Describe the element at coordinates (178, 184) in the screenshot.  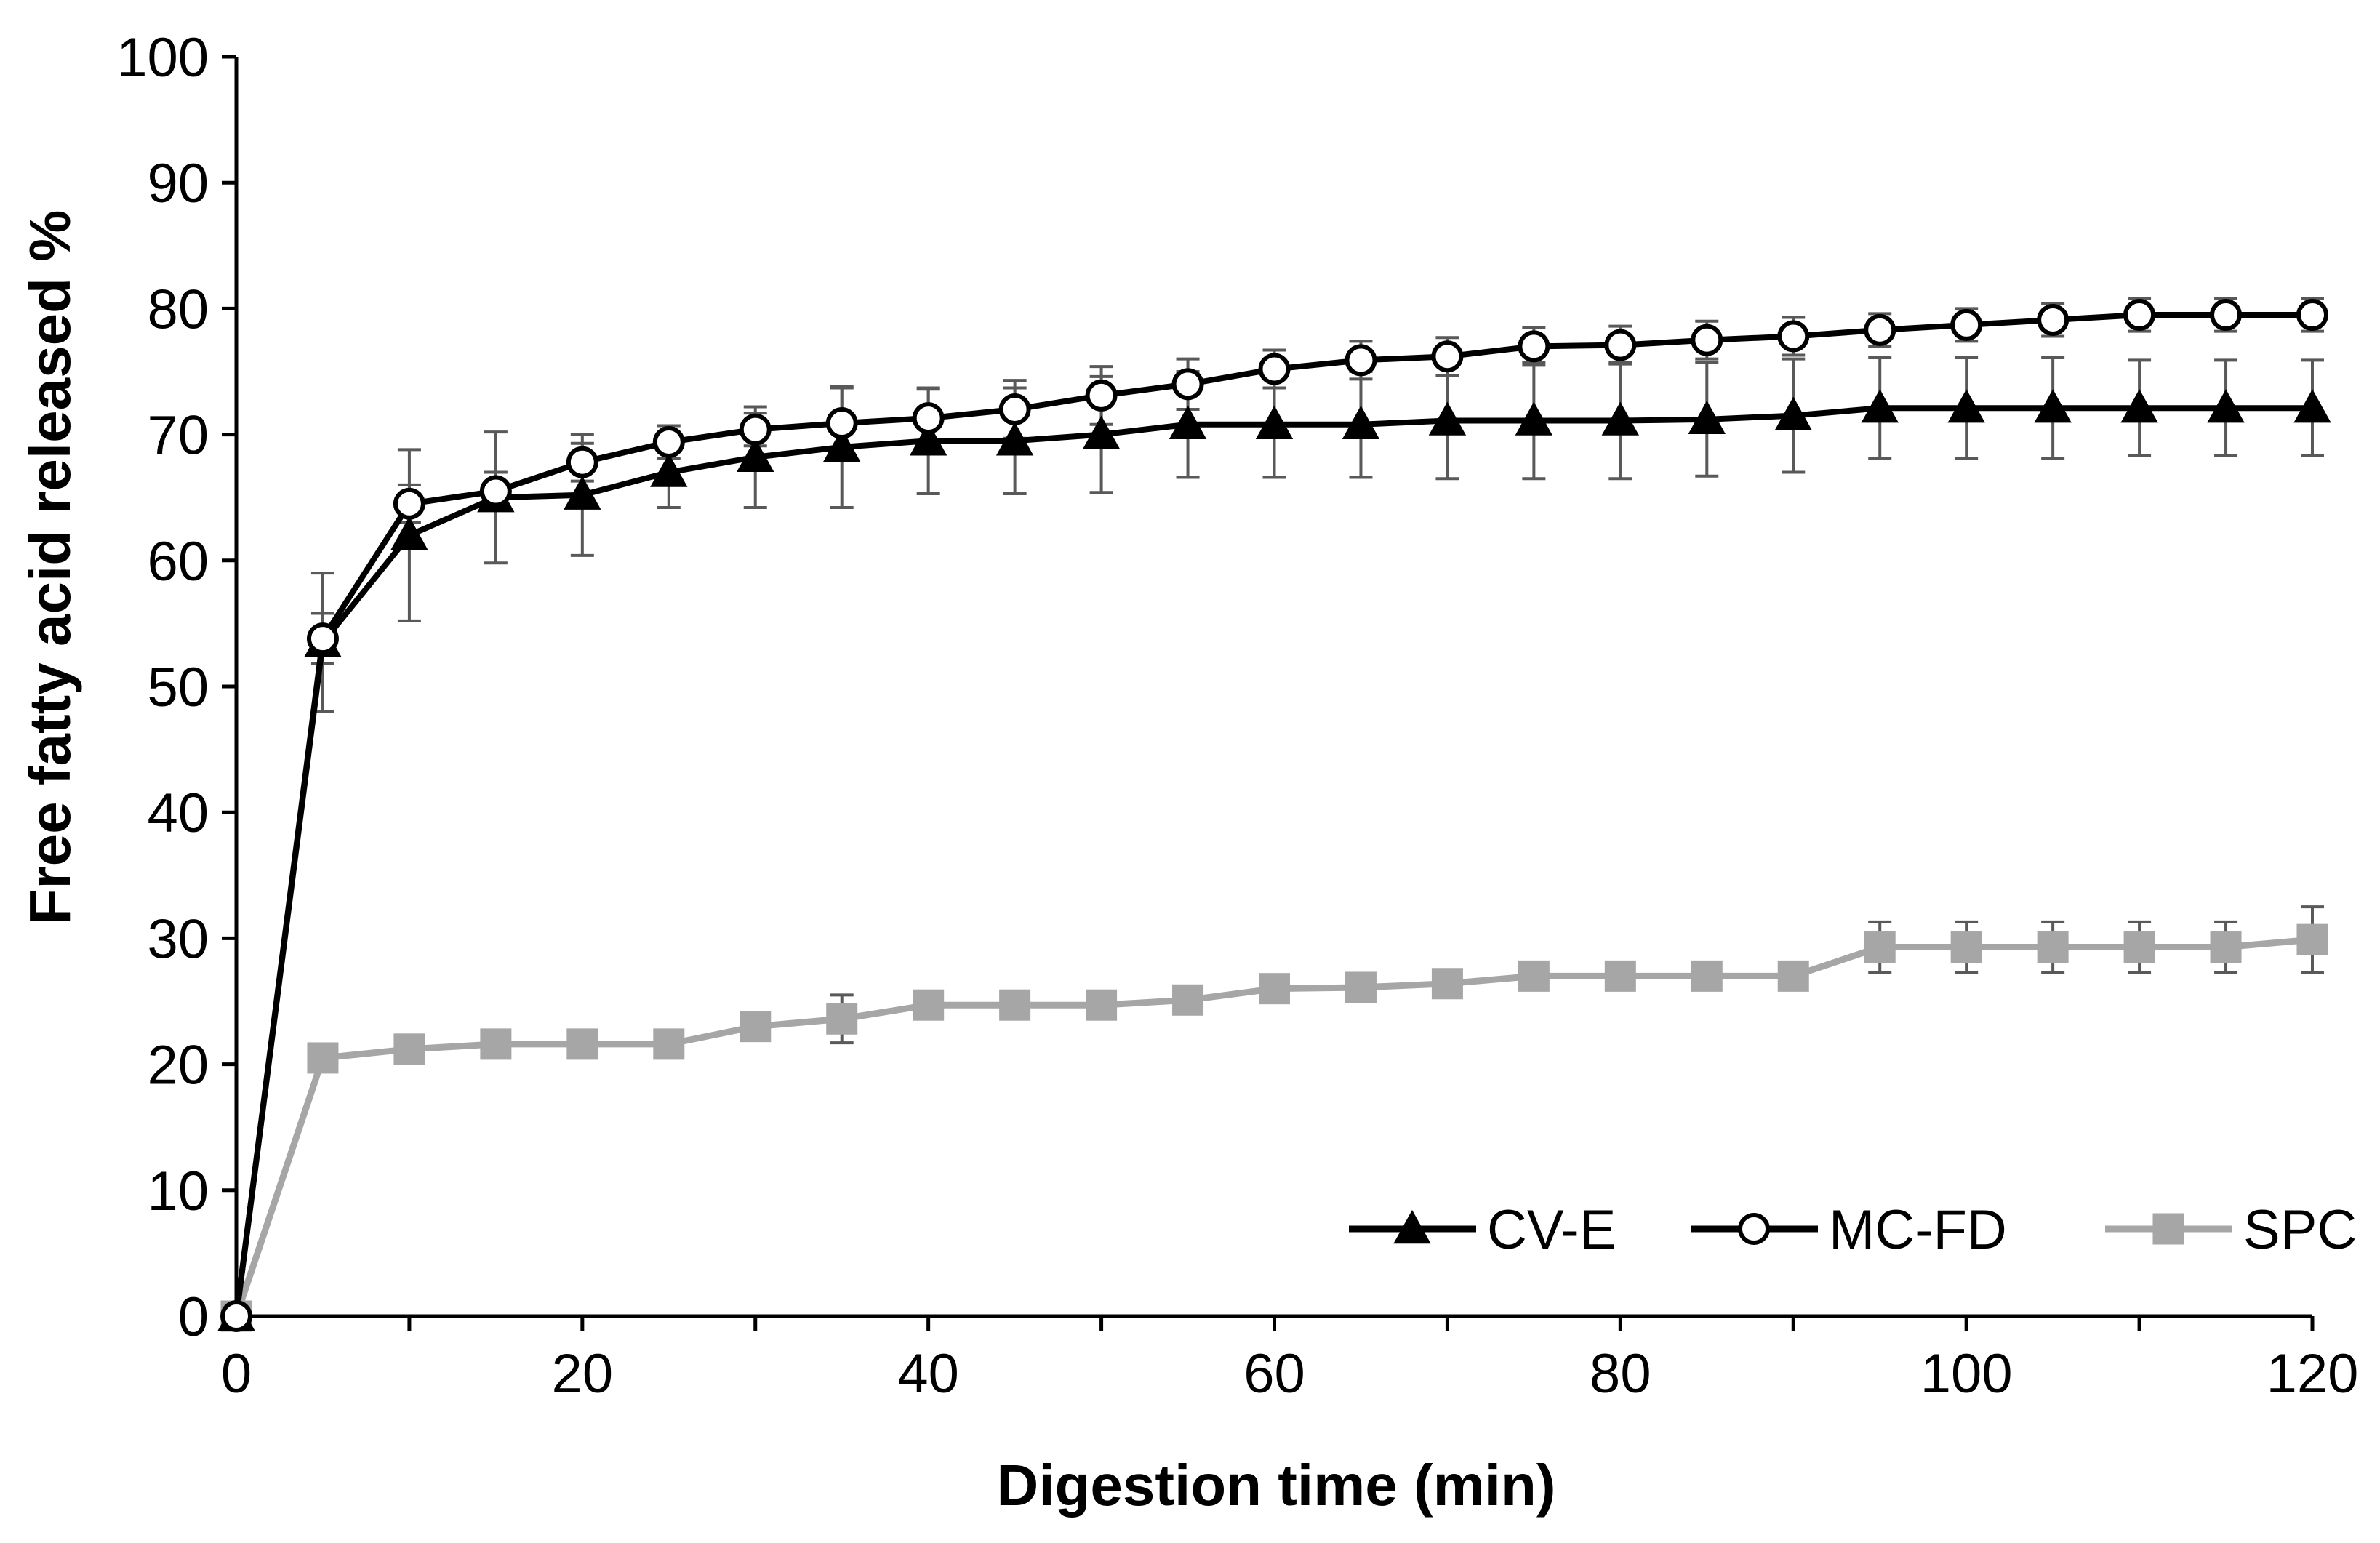
I see `y-tick-label: 90` at that location.